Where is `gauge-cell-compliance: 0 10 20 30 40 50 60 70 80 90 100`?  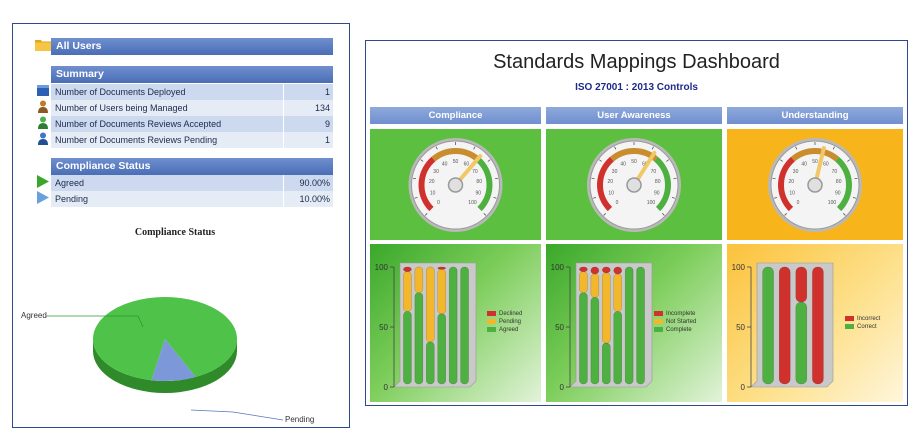 gauge-cell-compliance: 0 10 20 30 40 50 60 70 80 90 100 is located at coordinates (455, 184).